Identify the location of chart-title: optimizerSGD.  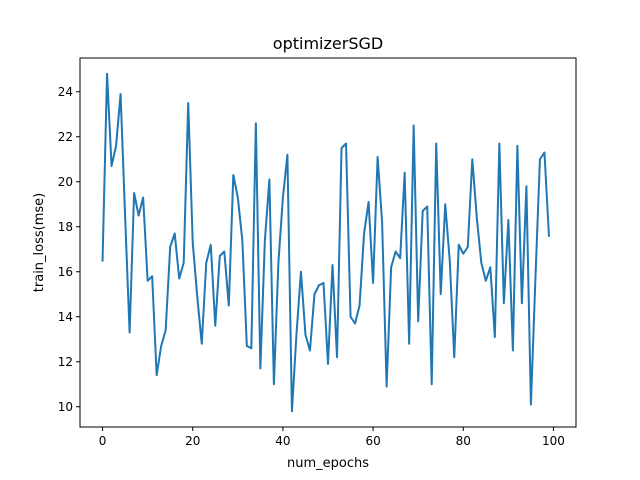
(328, 43).